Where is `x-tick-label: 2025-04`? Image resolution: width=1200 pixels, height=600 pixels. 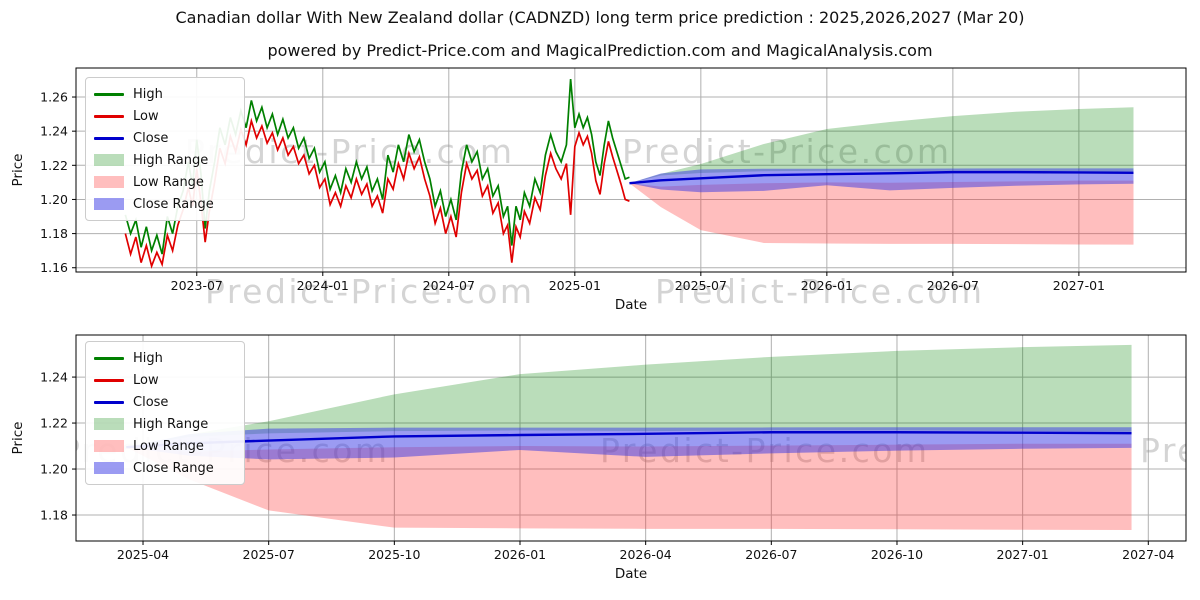 x-tick-label: 2025-04 is located at coordinates (143, 554).